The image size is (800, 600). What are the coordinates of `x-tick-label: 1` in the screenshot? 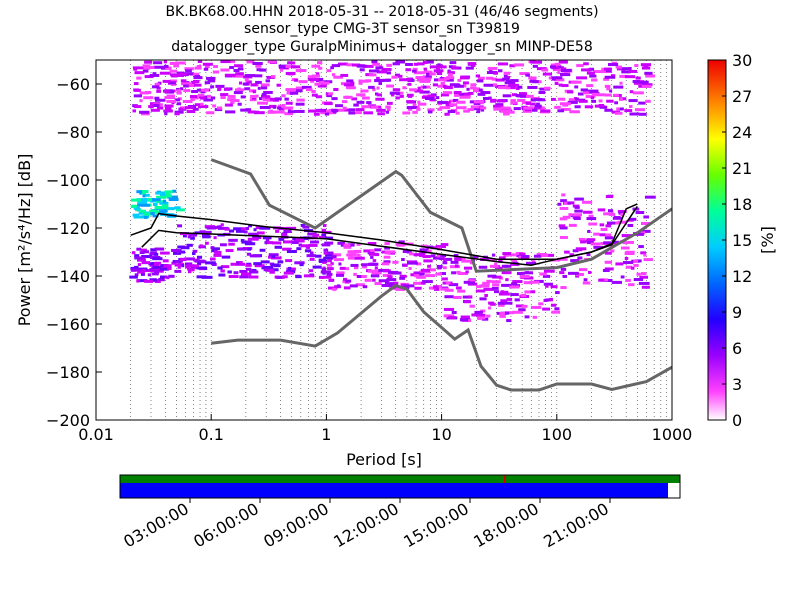 It's located at (326, 434).